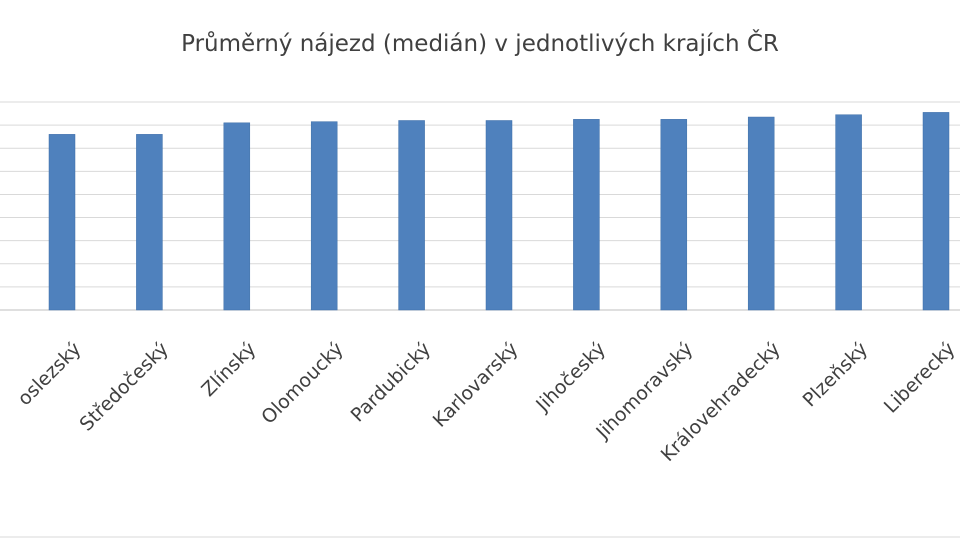 Image resolution: width=960 pixels, height=540 pixels. I want to click on x-tick-label: oslezský, so click(49, 374).